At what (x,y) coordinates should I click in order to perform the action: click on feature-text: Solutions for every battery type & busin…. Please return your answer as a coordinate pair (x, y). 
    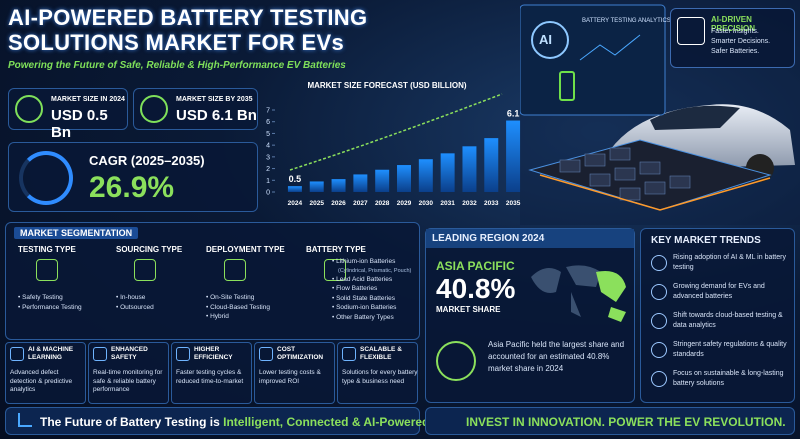
    Looking at the image, I should click on (380, 377).